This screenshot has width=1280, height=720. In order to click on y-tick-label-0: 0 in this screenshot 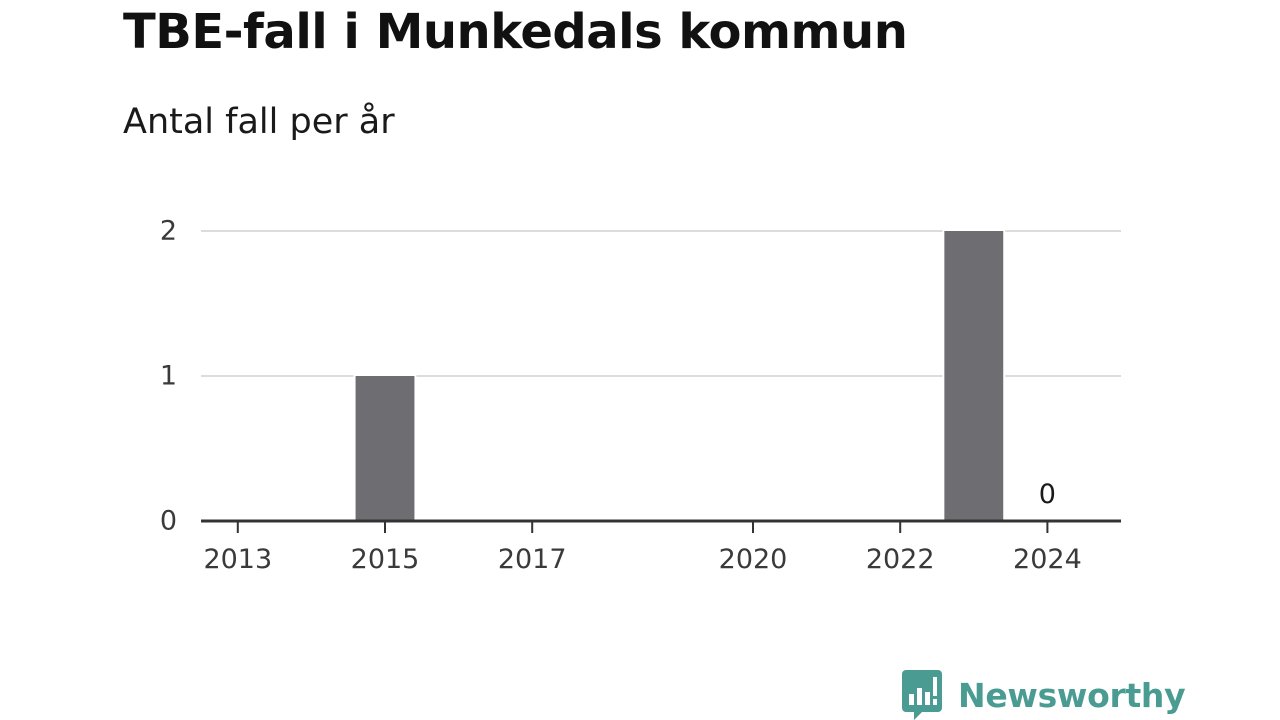, I will do `click(168, 521)`.